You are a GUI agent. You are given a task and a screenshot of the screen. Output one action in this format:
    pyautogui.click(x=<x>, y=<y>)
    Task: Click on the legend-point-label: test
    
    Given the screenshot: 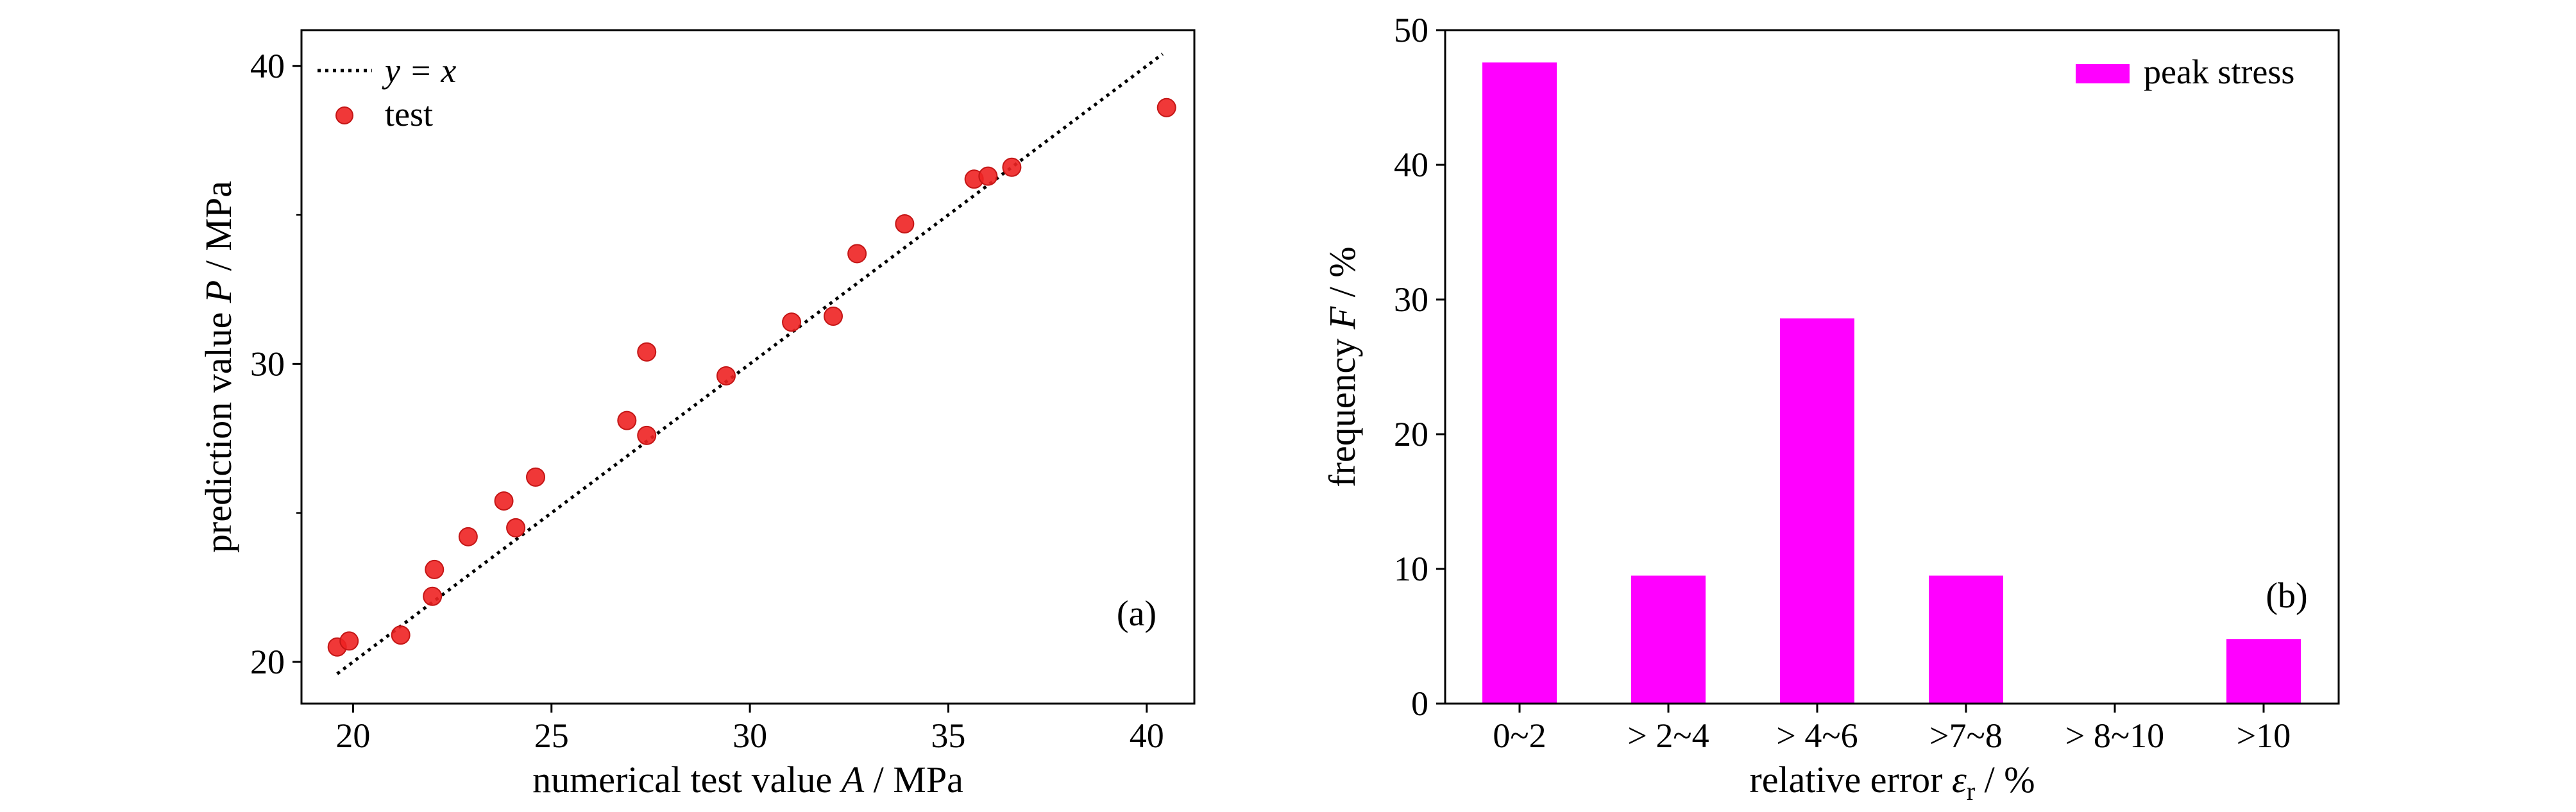 What is the action you would take?
    pyautogui.click(x=409, y=114)
    